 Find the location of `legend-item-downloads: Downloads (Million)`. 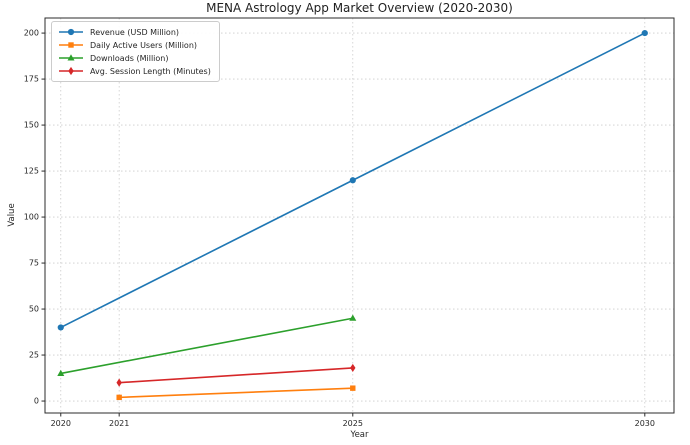

legend-item-downloads: Downloads (Million) is located at coordinates (134, 58).